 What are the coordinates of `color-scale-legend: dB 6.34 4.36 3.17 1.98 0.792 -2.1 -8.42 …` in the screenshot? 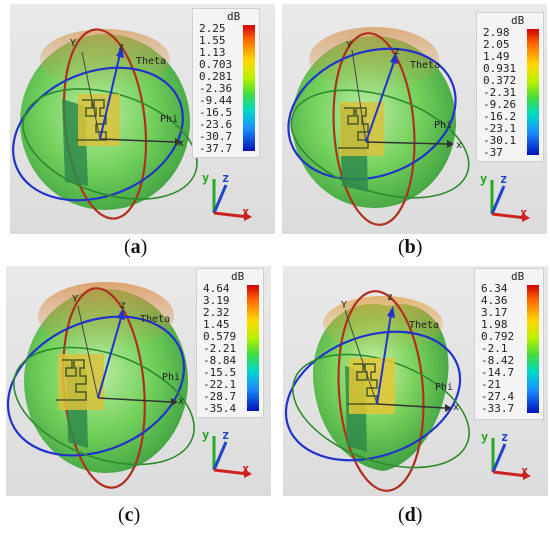 It's located at (509, 344).